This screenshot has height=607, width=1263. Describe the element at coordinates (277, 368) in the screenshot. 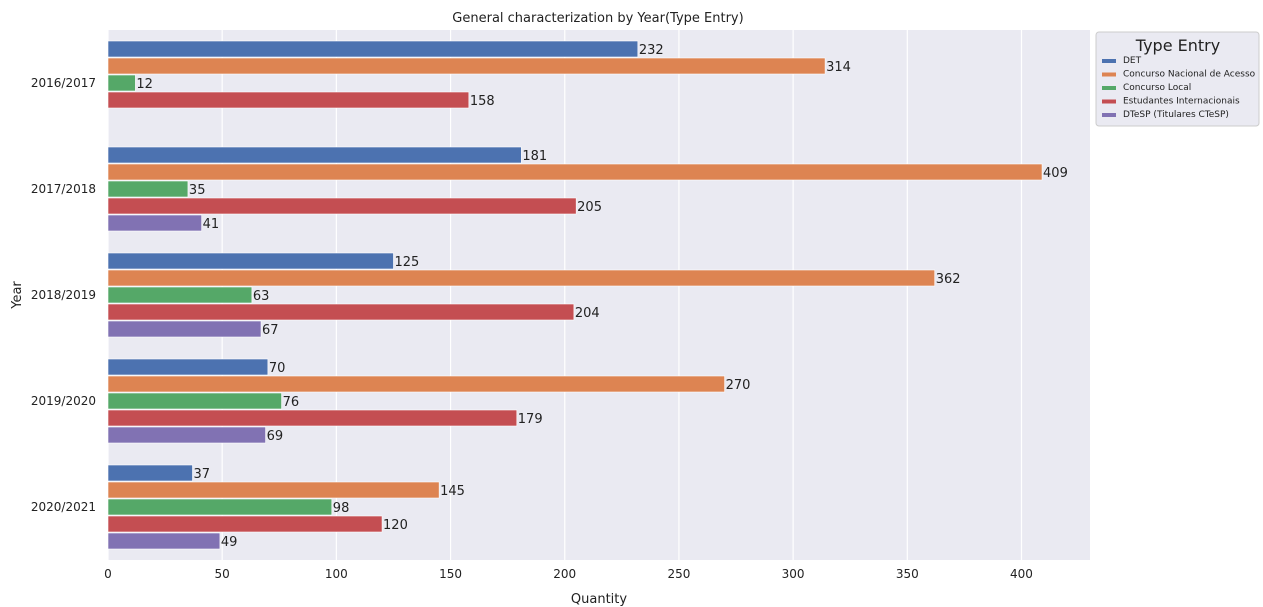

I see `data-label: 70` at that location.